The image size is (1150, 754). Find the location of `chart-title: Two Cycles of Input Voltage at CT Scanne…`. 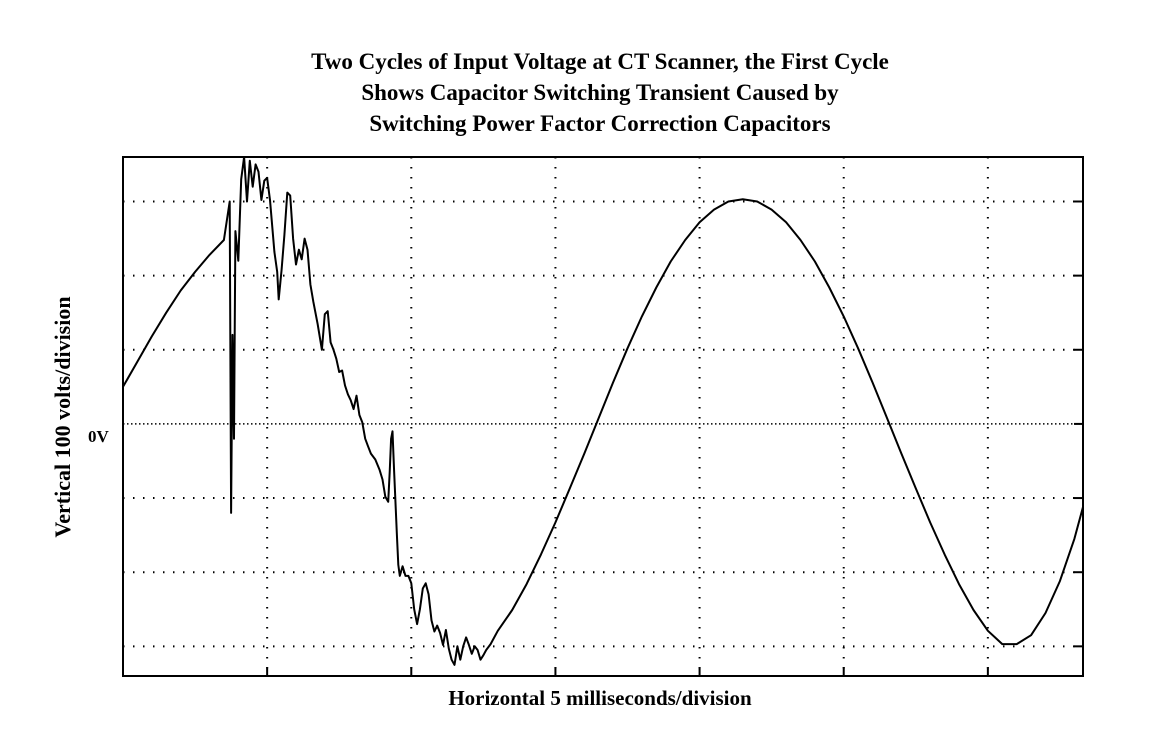

chart-title: Two Cycles of Input Voltage at CT Scanne… is located at coordinates (575, 92).